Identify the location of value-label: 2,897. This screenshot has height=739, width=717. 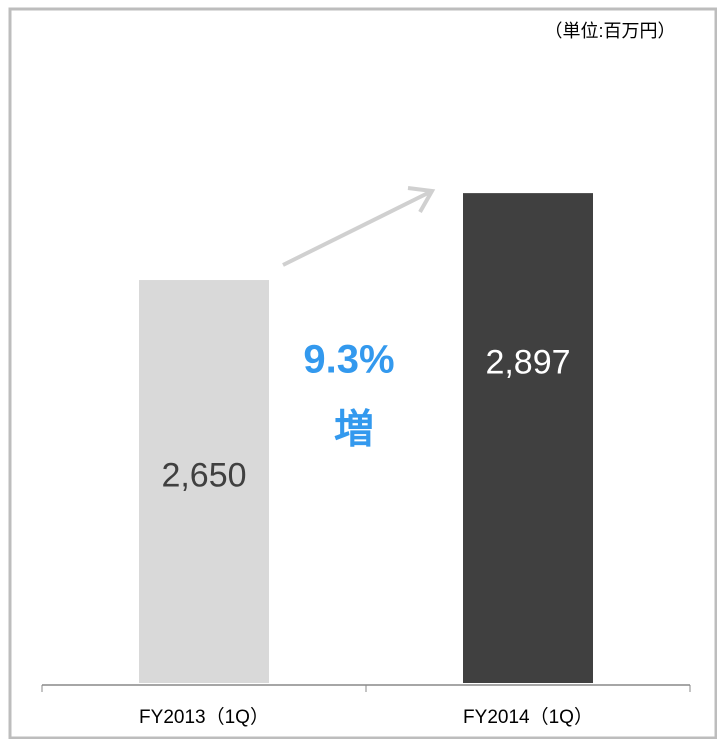
(527, 363).